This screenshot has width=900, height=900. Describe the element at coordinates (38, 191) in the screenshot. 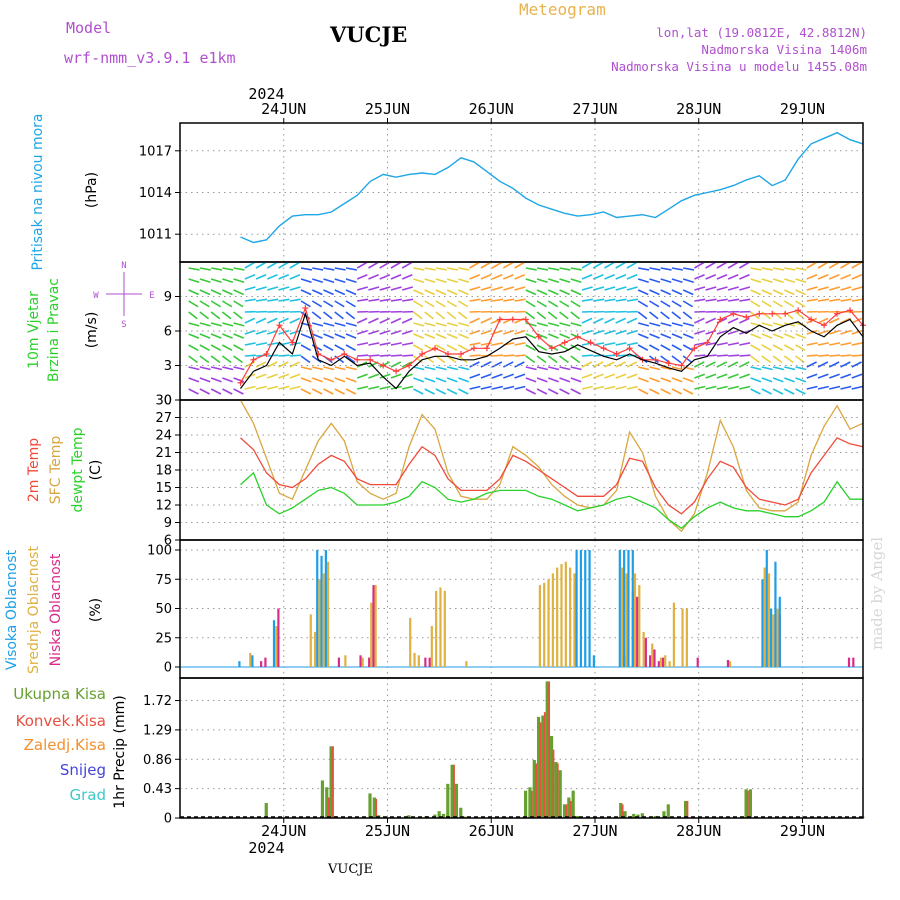

I see `pressure-axis-title: Pritisak na nivou mora` at that location.